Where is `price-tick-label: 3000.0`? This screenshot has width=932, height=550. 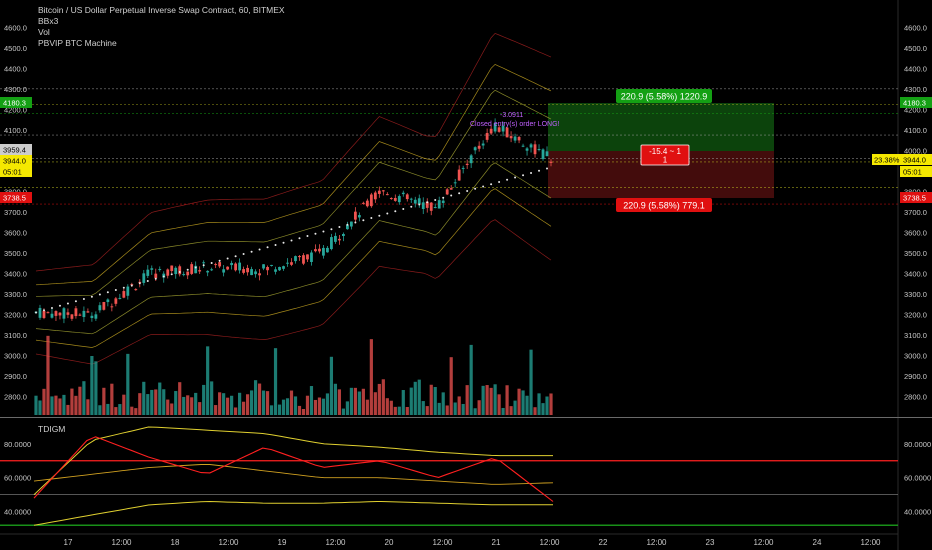 price-tick-label: 3000.0 is located at coordinates (915, 356).